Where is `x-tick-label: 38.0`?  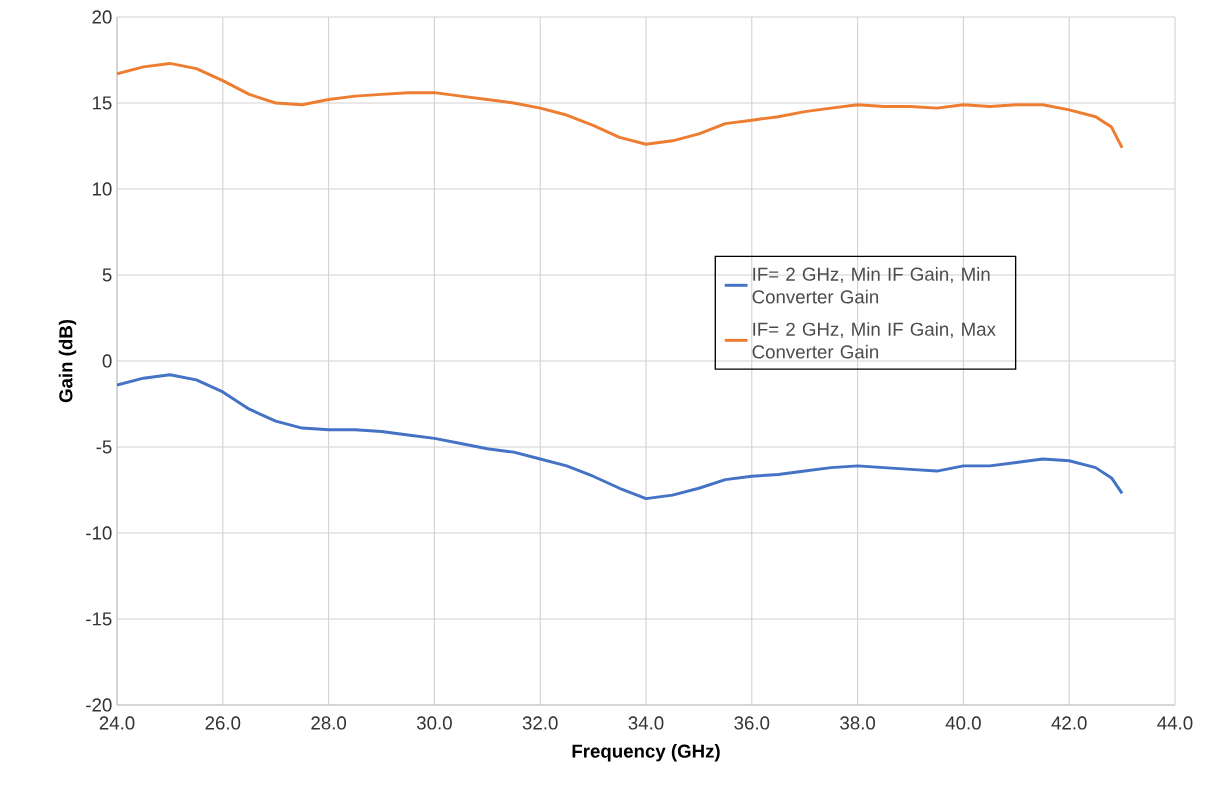 x-tick-label: 38.0 is located at coordinates (858, 723).